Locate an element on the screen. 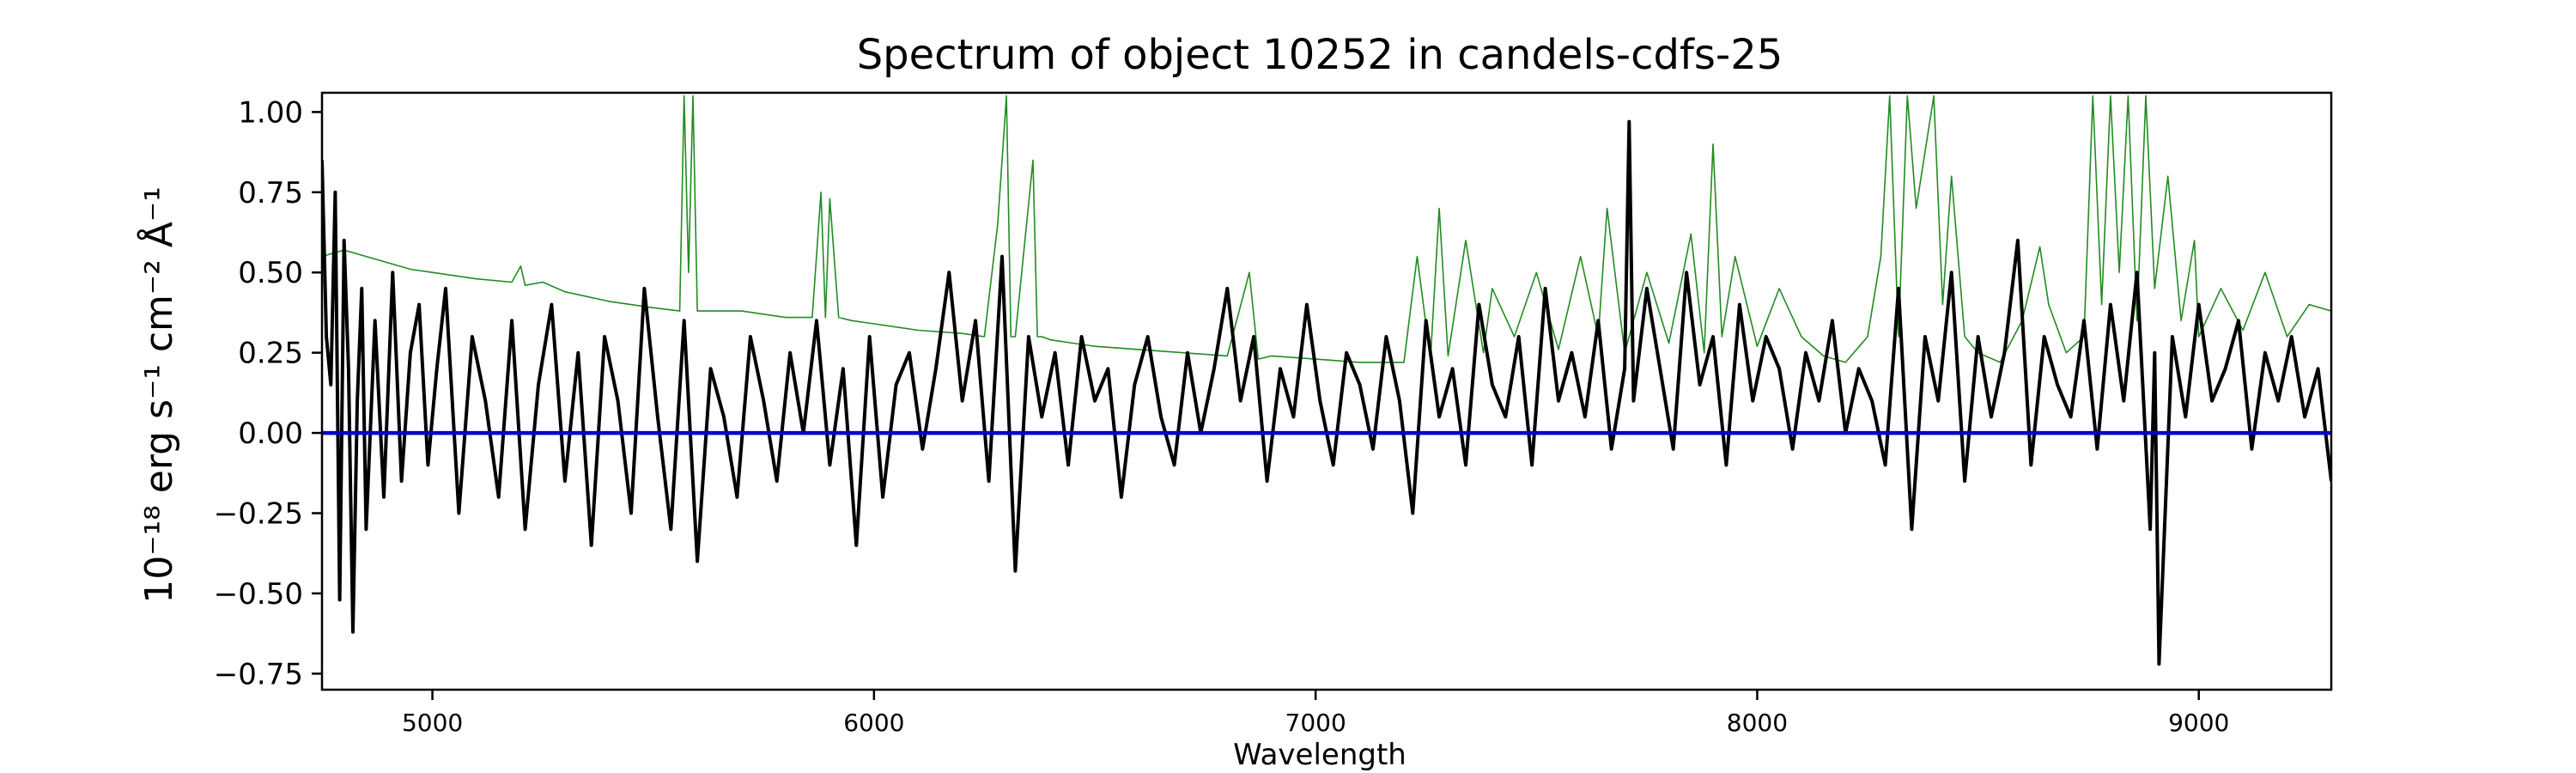 The height and width of the screenshot is (773, 2576). y-tick-label: 0.50 is located at coordinates (270, 273).